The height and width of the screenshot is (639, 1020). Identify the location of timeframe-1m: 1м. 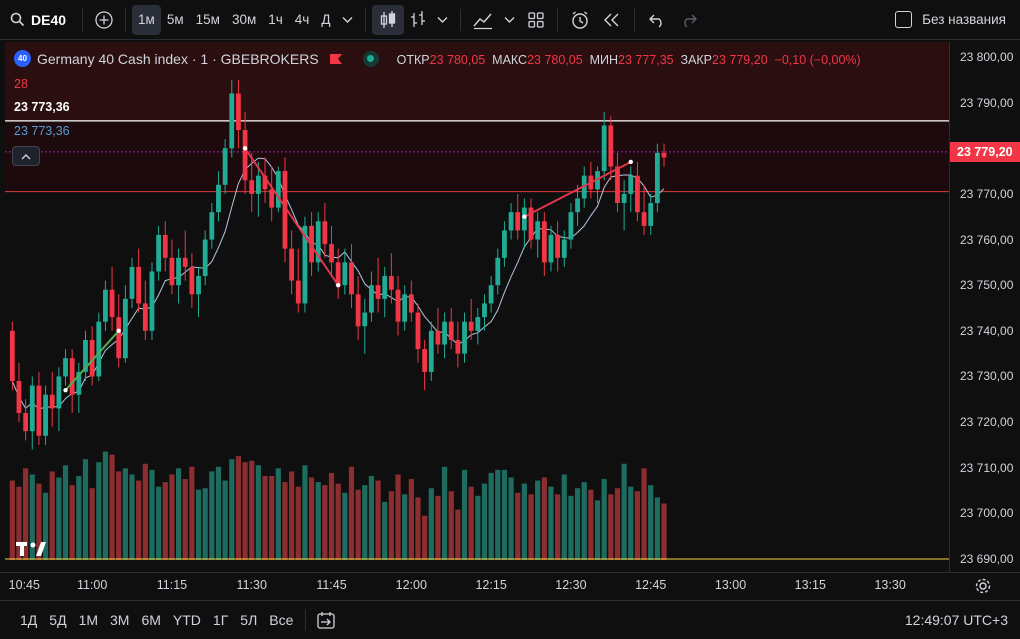
(146, 19).